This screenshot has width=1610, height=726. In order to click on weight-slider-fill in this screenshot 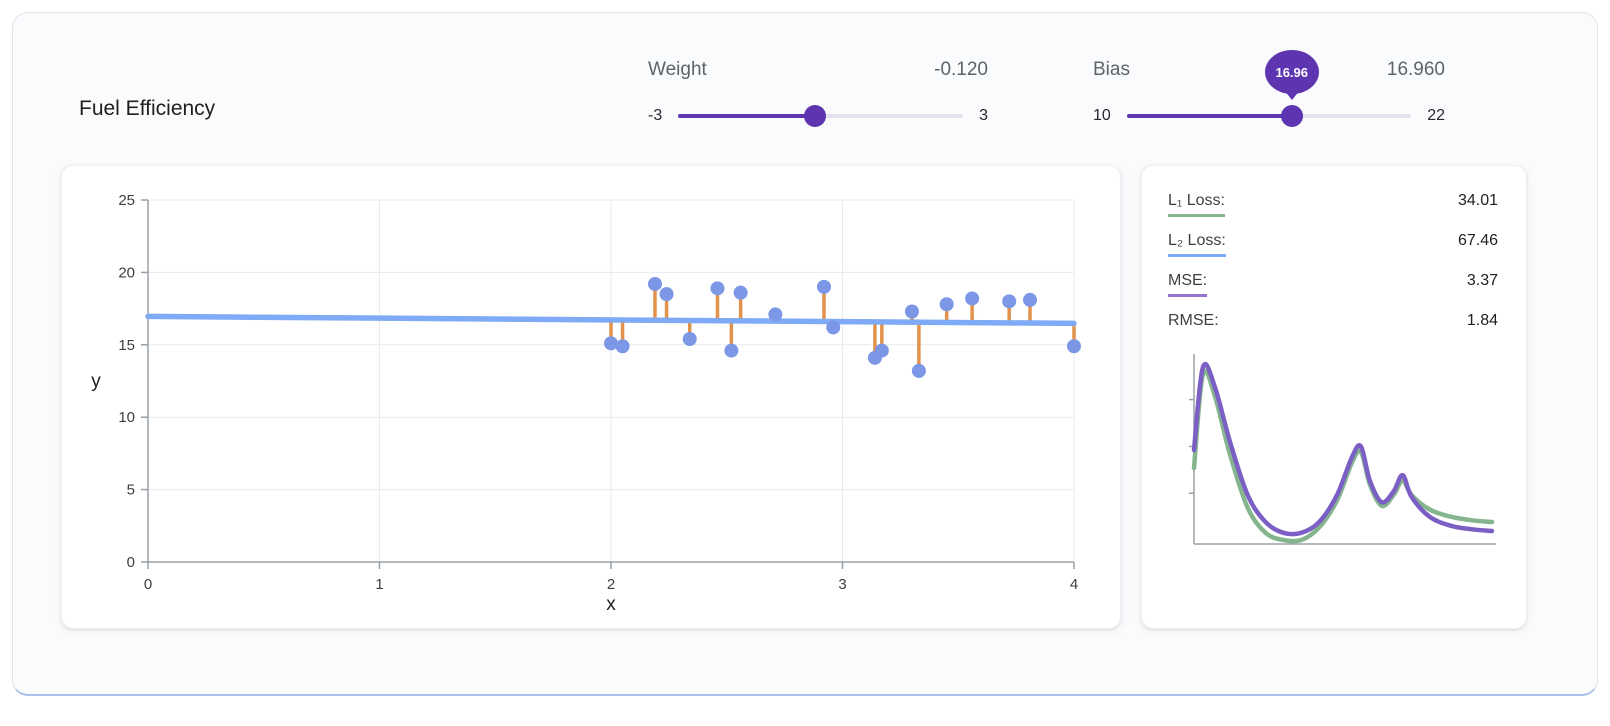, I will do `click(746, 116)`.